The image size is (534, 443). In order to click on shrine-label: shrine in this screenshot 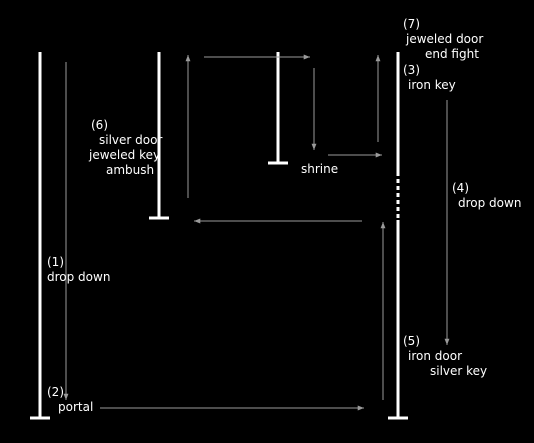, I will do `click(320, 169)`.